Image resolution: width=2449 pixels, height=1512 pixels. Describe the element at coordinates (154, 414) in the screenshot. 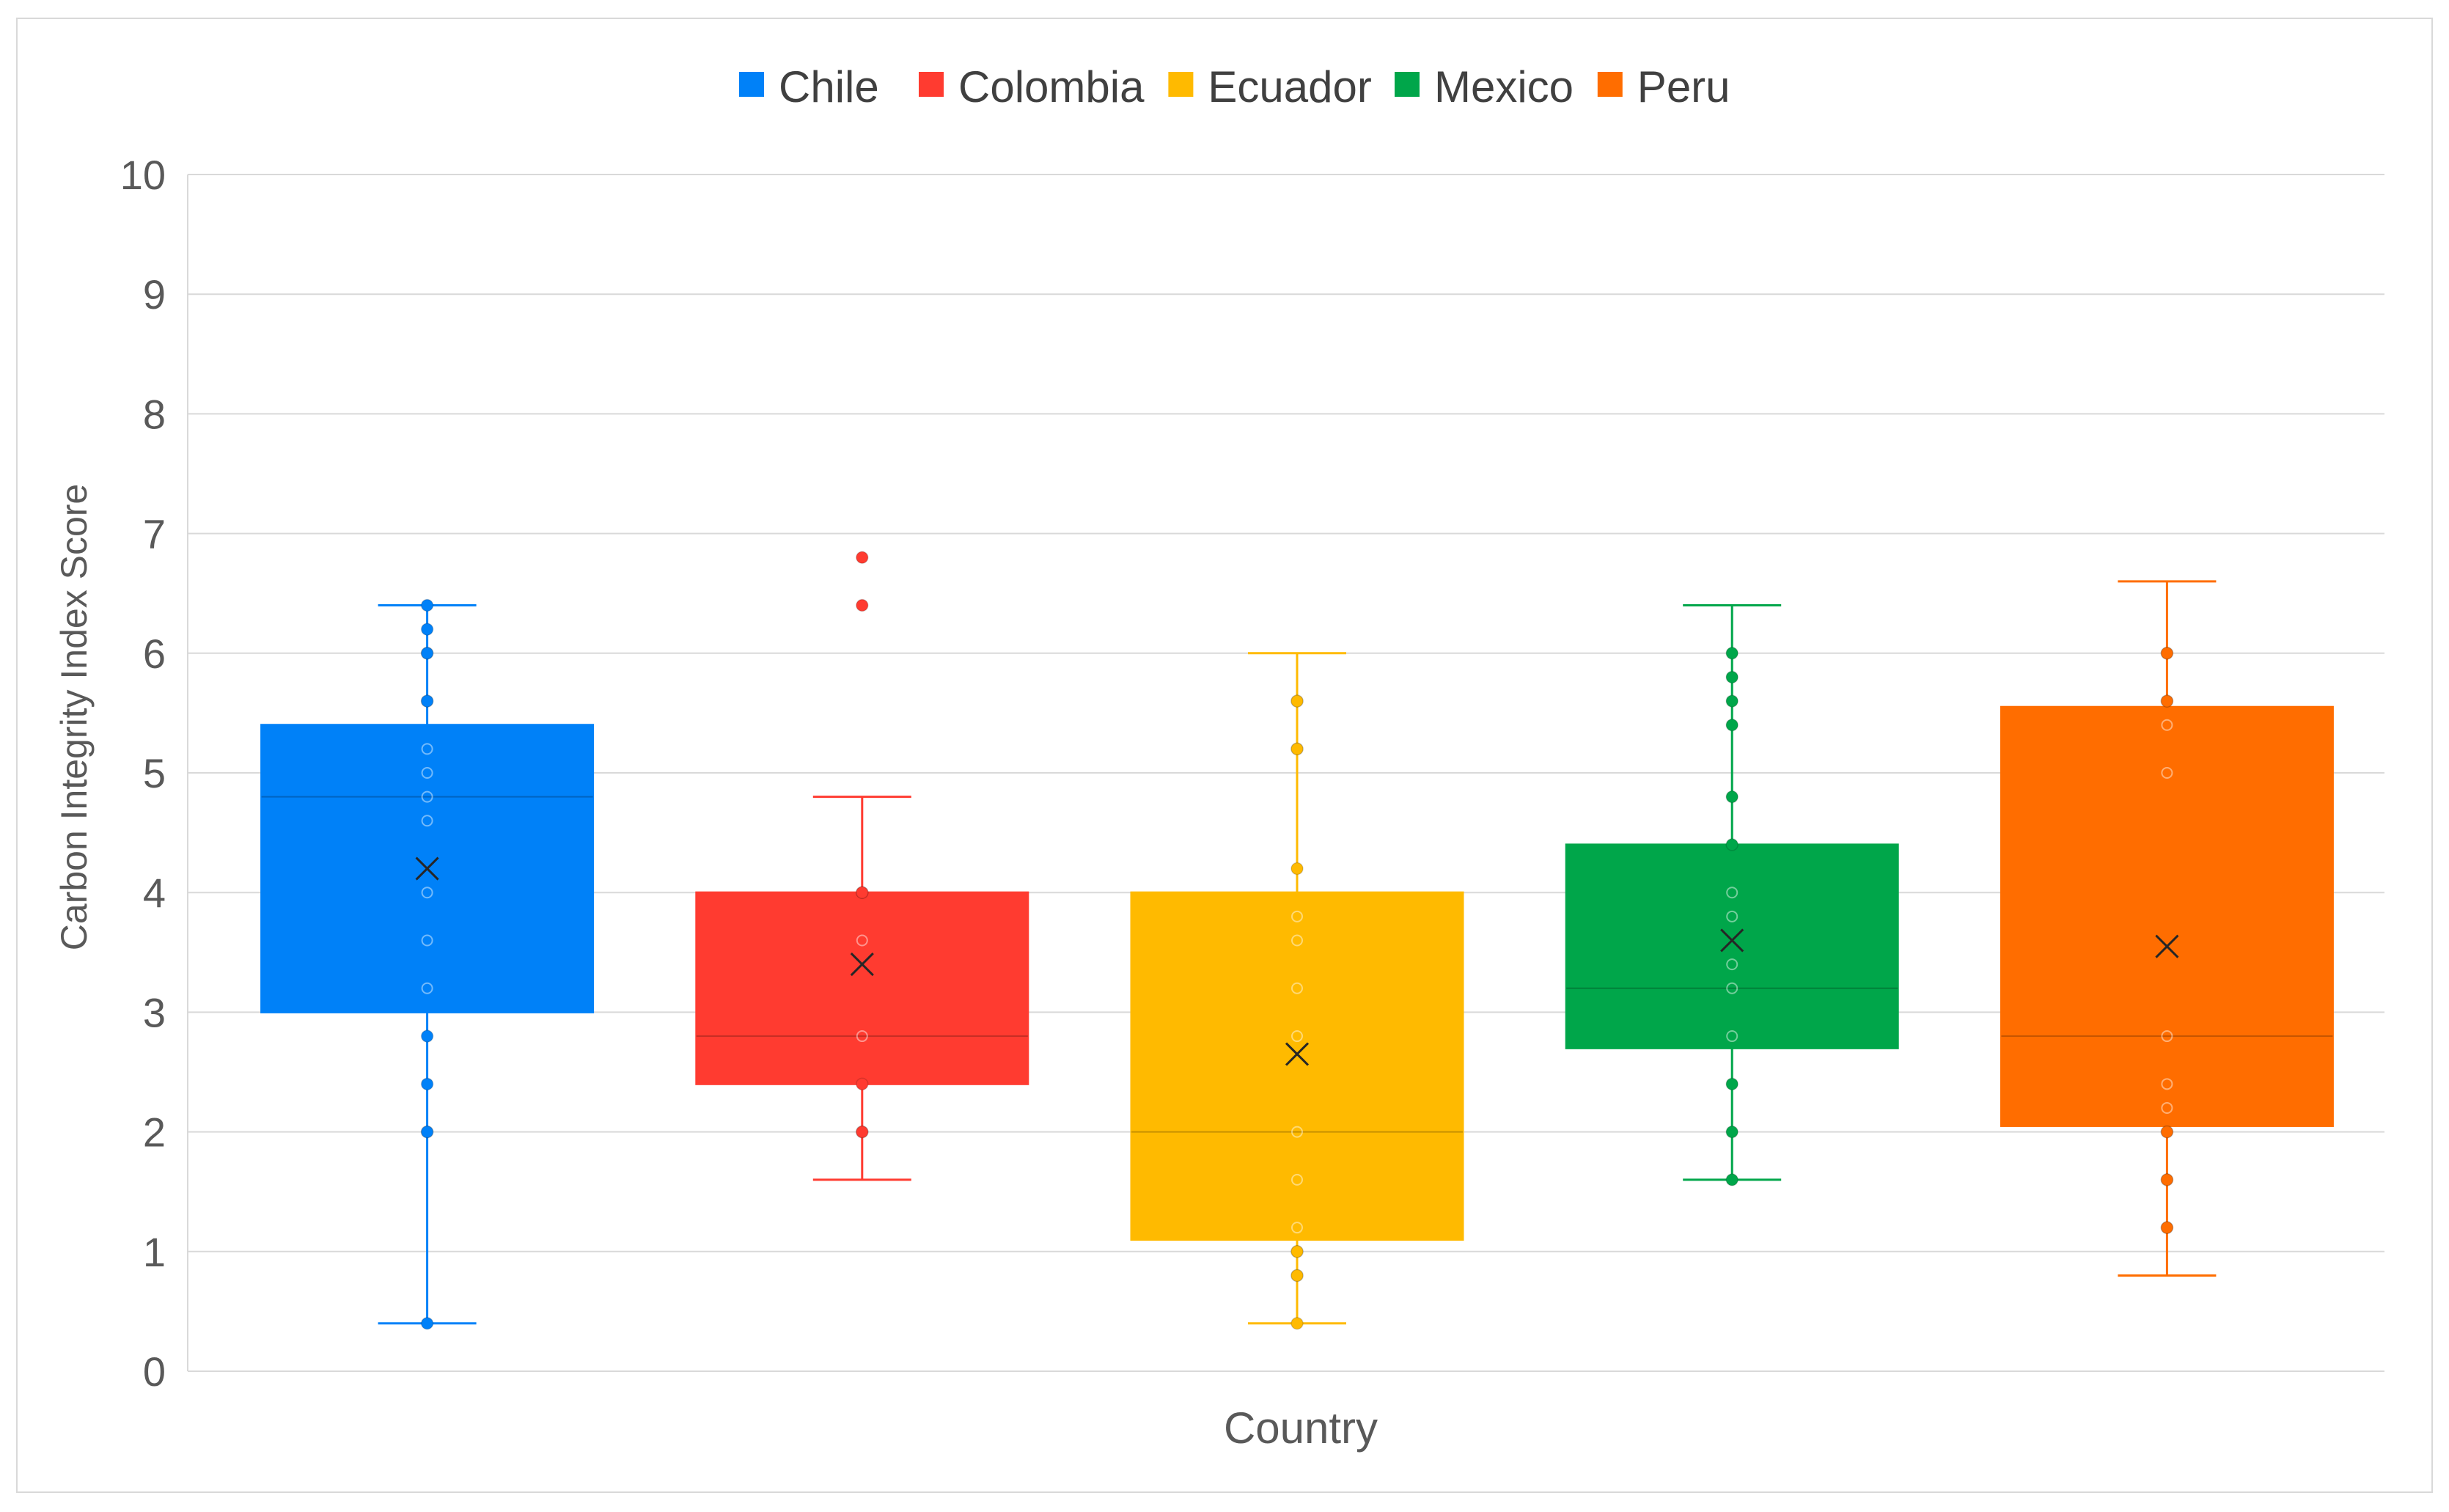

I see `y-tick-label: 8` at that location.